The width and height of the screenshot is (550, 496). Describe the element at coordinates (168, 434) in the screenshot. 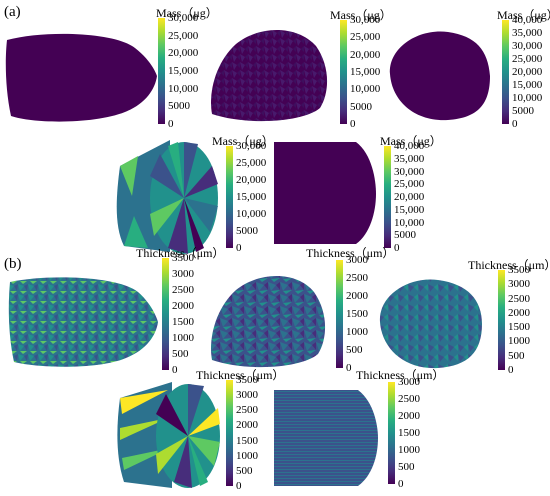

I see `thickness-shape-cylinder-sectioned` at that location.